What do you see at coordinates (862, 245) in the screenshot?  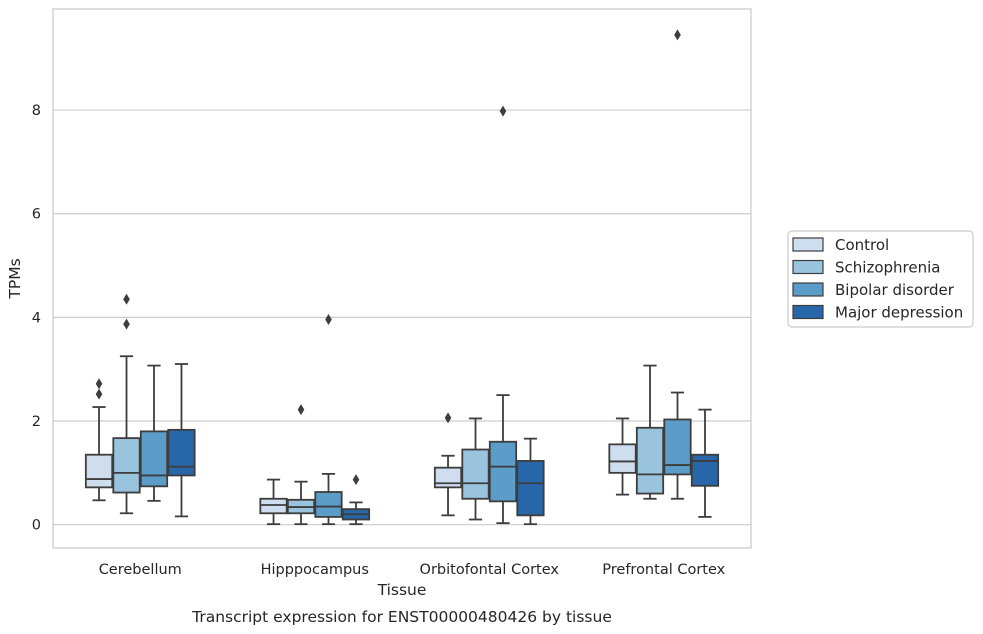 I see `legend-label: Control` at bounding box center [862, 245].